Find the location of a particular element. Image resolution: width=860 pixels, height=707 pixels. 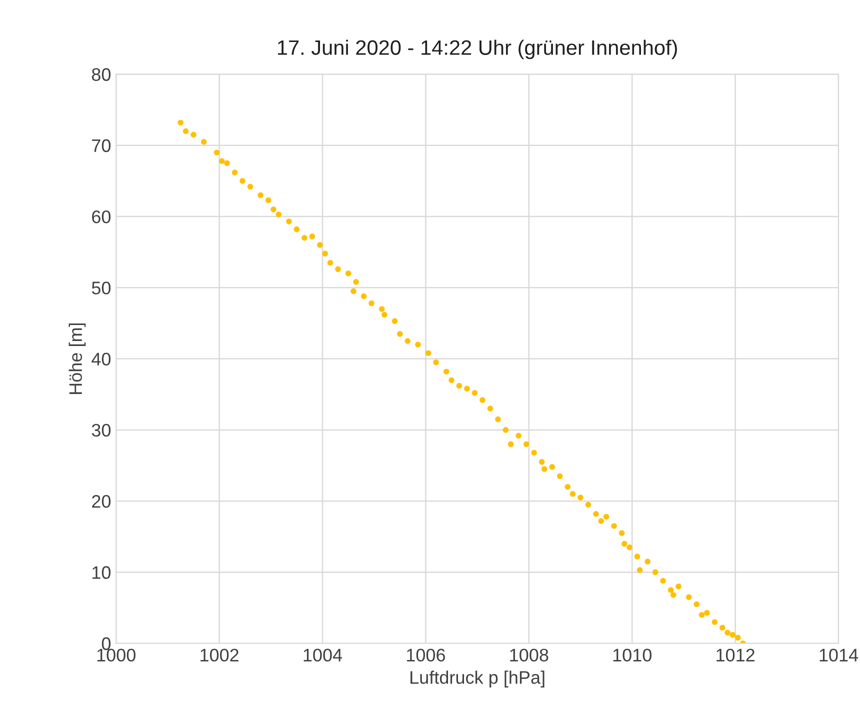

y-axis-title: Höhe [m] is located at coordinates (77, 358).